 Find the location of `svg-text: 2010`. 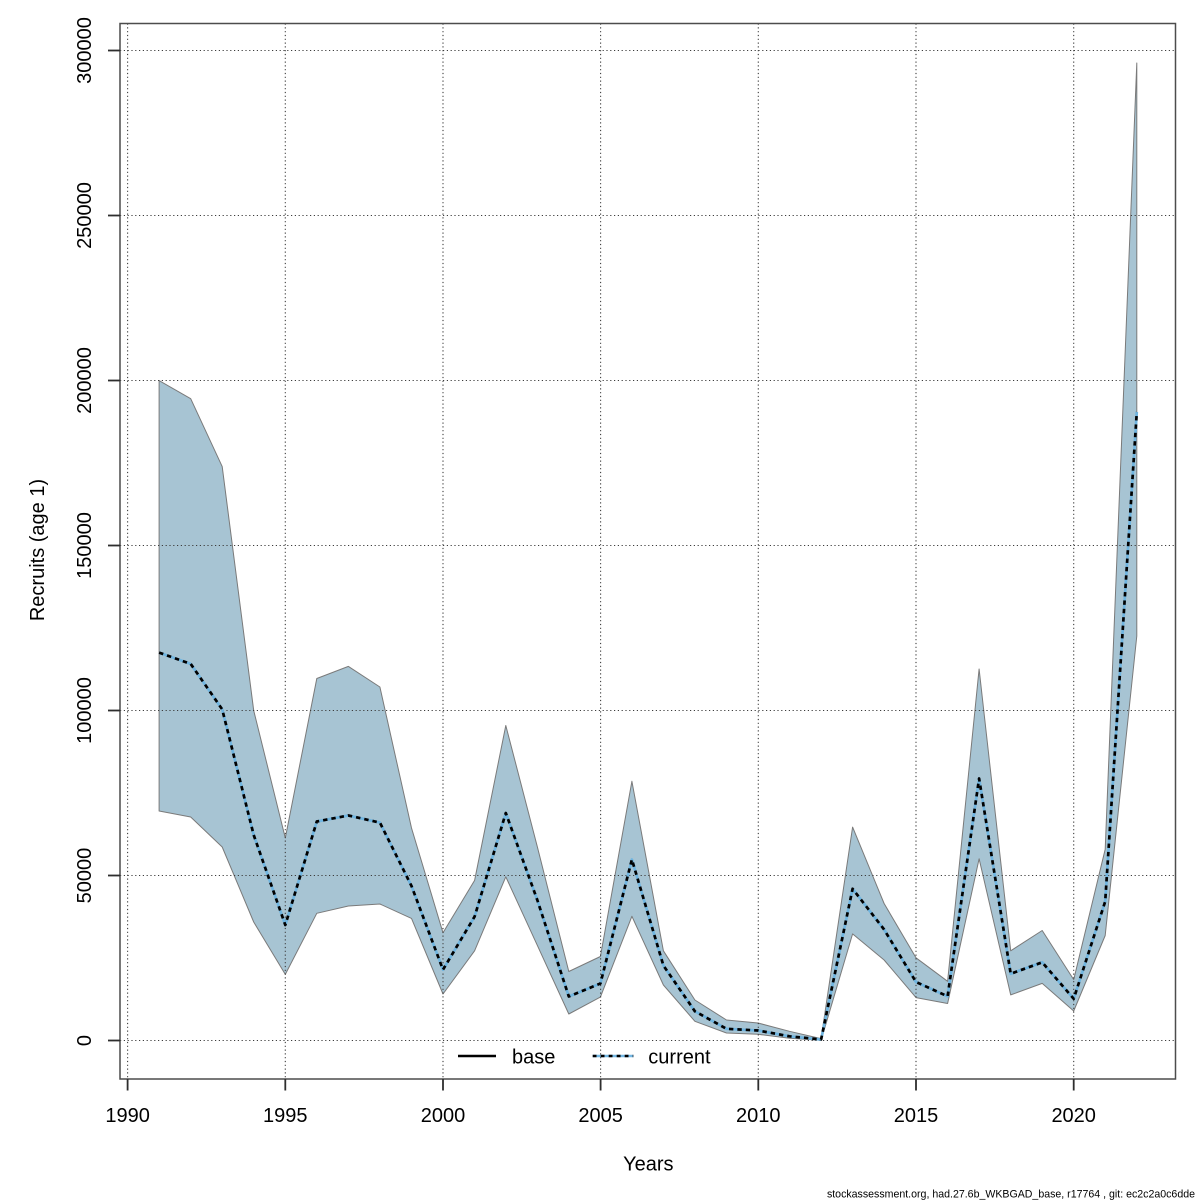

svg-text: 2010 is located at coordinates (758, 1116).